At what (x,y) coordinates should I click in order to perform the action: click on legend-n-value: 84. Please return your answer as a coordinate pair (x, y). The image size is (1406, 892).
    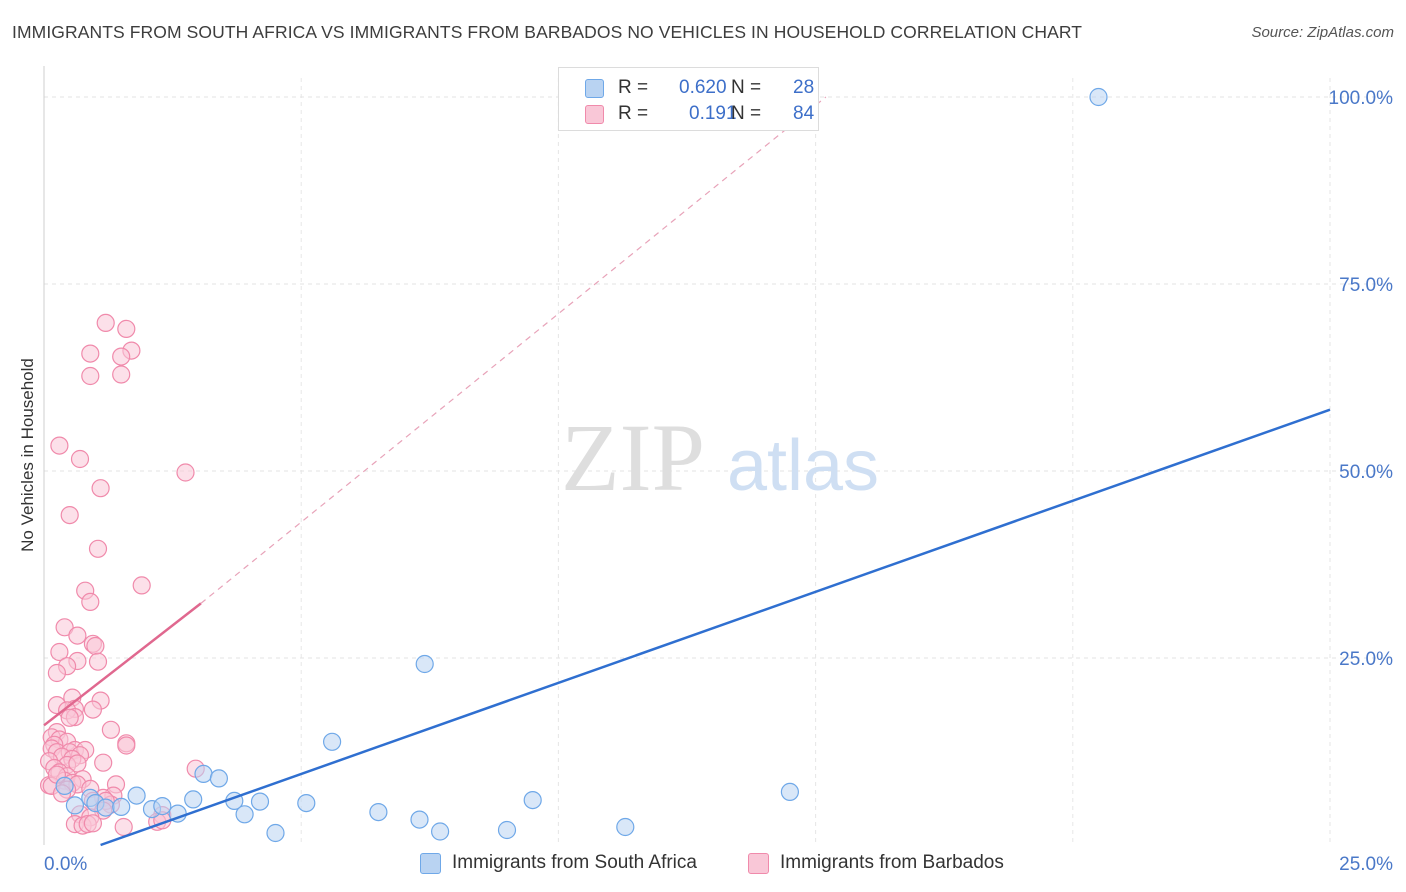
    Looking at the image, I should click on (804, 113).